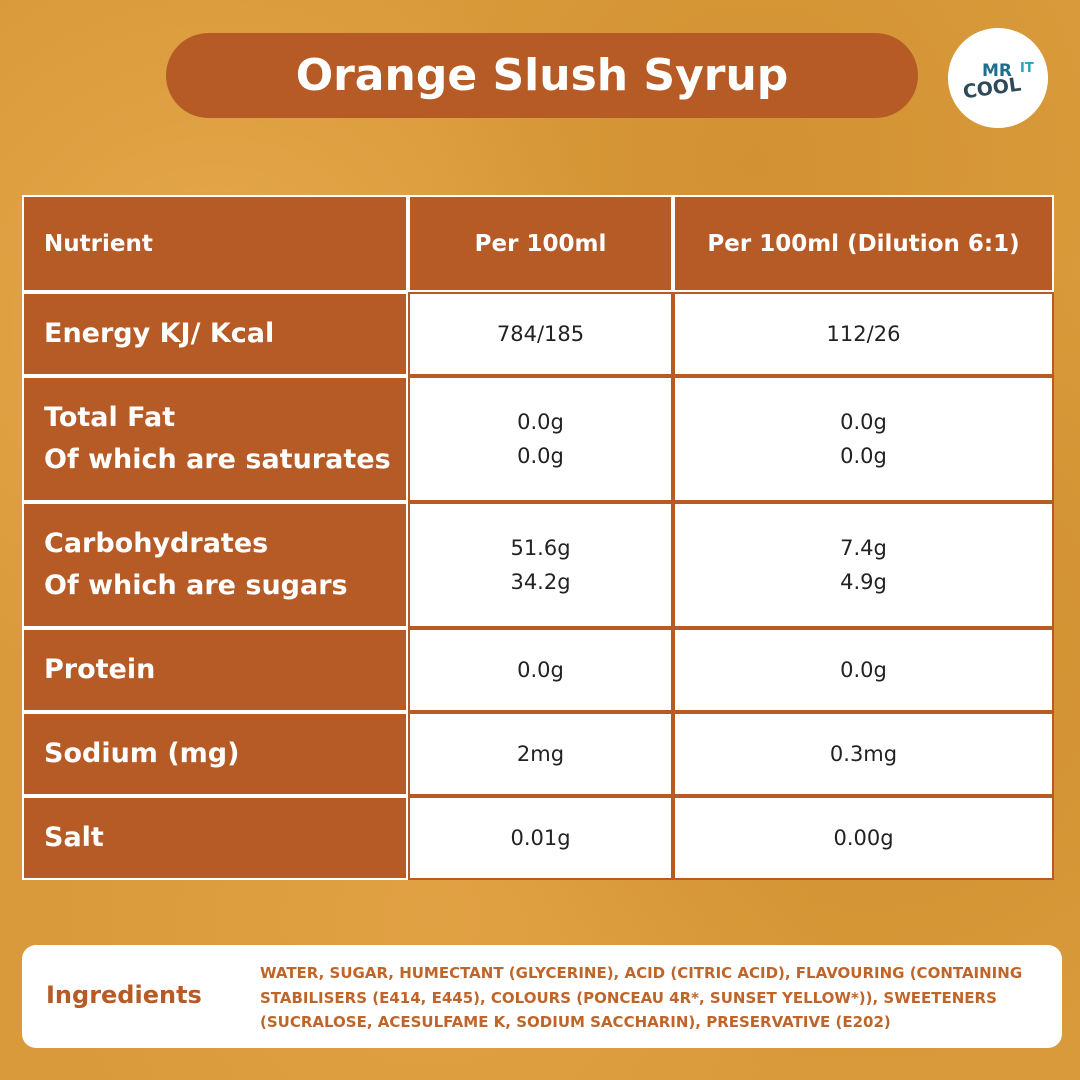  Describe the element at coordinates (215, 439) in the screenshot. I see `row-label: Total Fat Of which are saturates` at that location.